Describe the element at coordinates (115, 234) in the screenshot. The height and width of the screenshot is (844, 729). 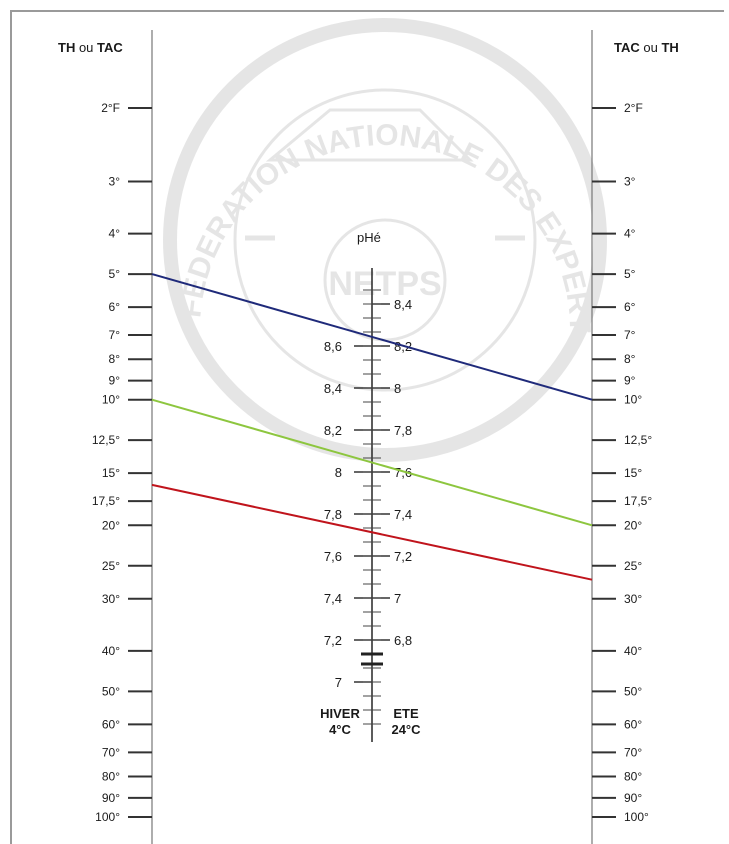
I see `left-tick-label: 4°` at that location.